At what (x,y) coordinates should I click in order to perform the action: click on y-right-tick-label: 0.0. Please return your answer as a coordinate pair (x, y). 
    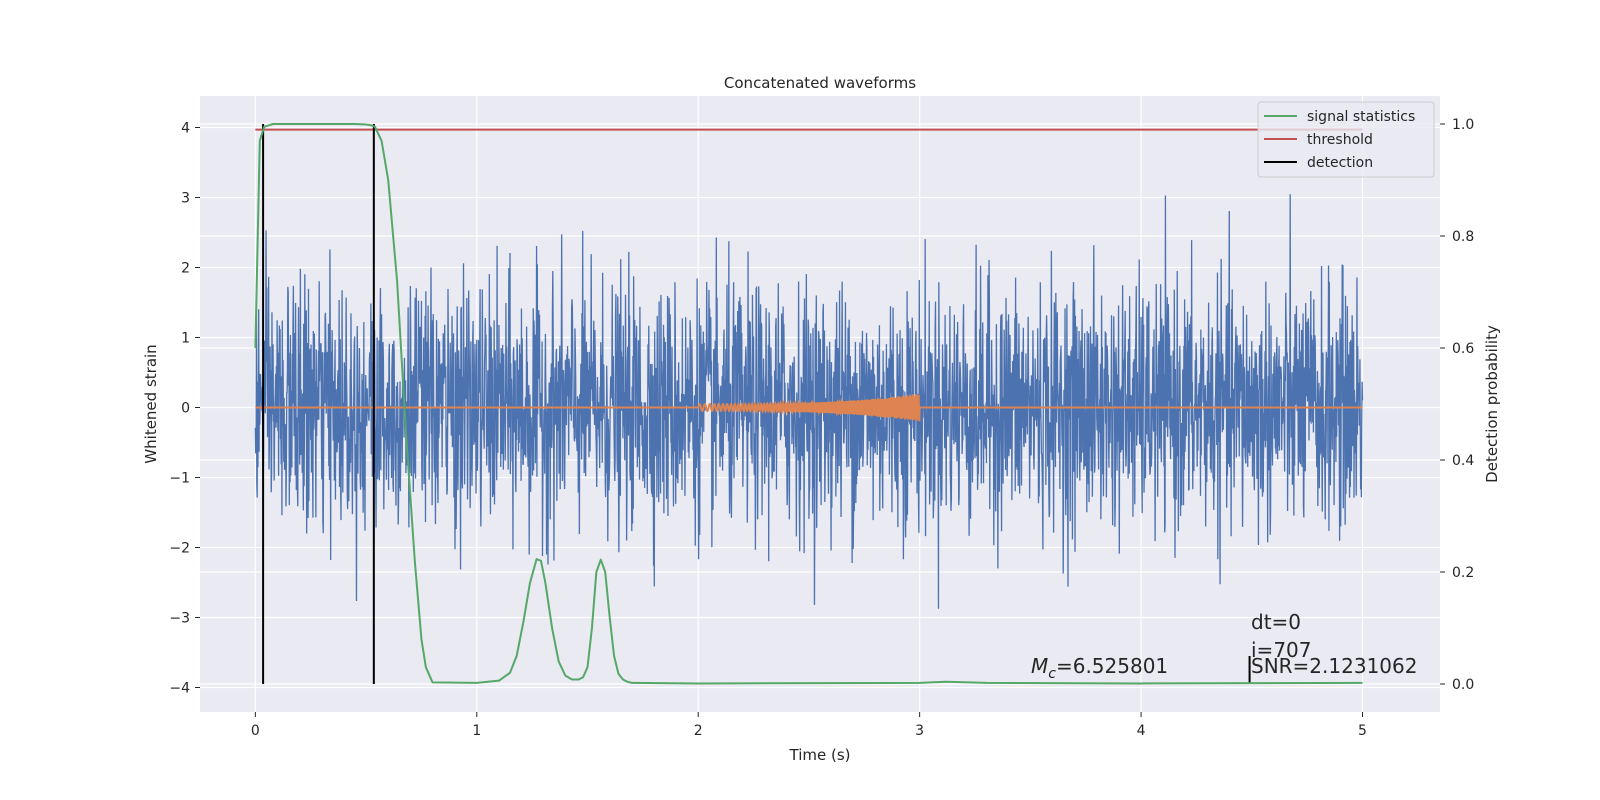
    Looking at the image, I should click on (1463, 685).